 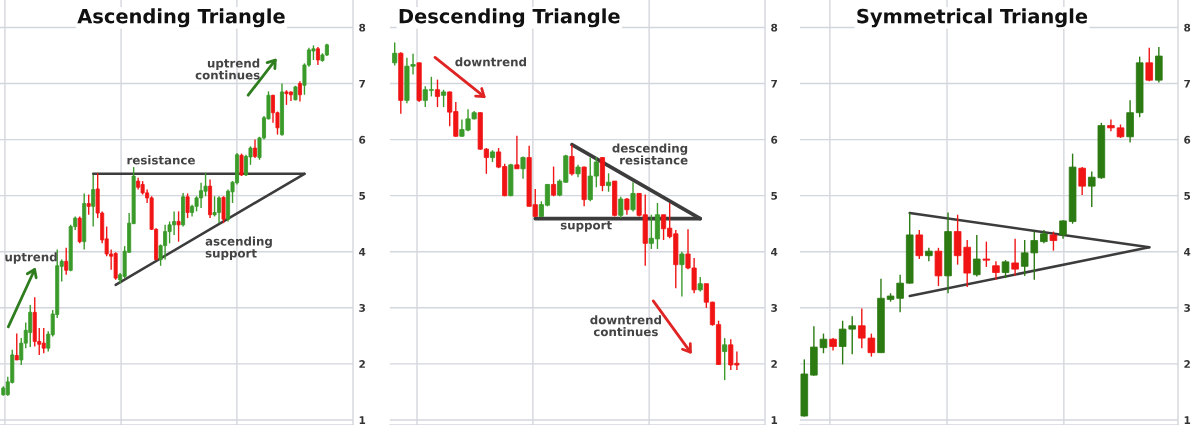 What do you see at coordinates (31, 258) in the screenshot?
I see `annotation: uptrend` at bounding box center [31, 258].